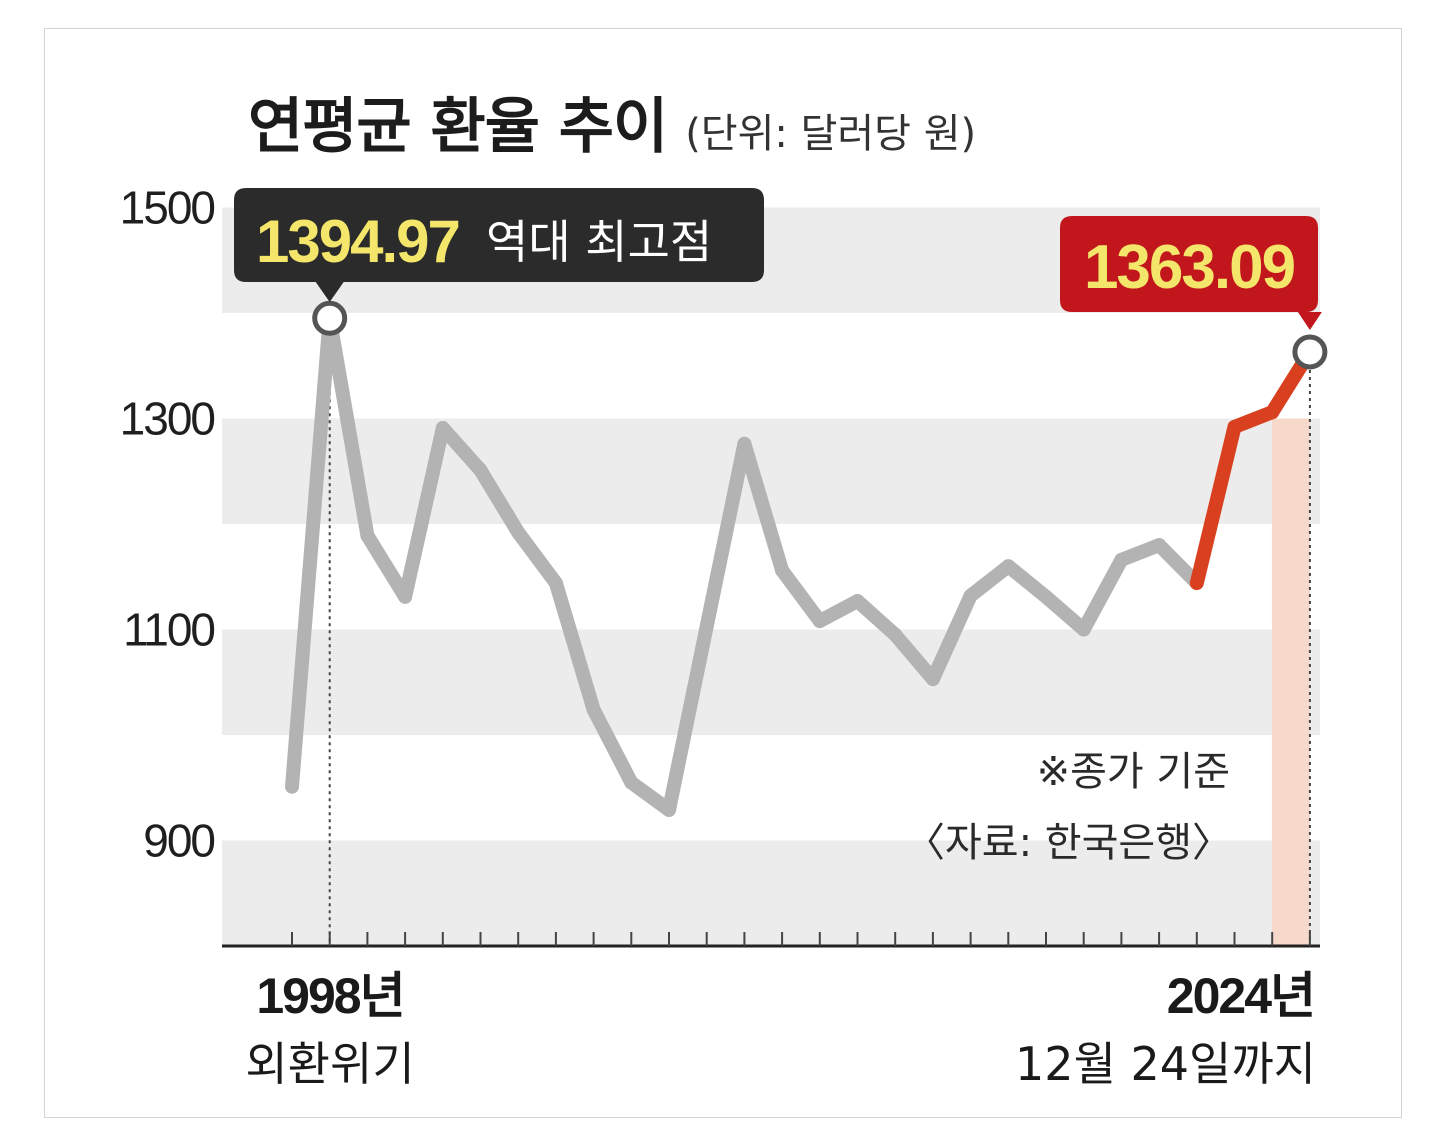  I want to click on unit-label: (단위: 달러당 원), so click(831, 134).